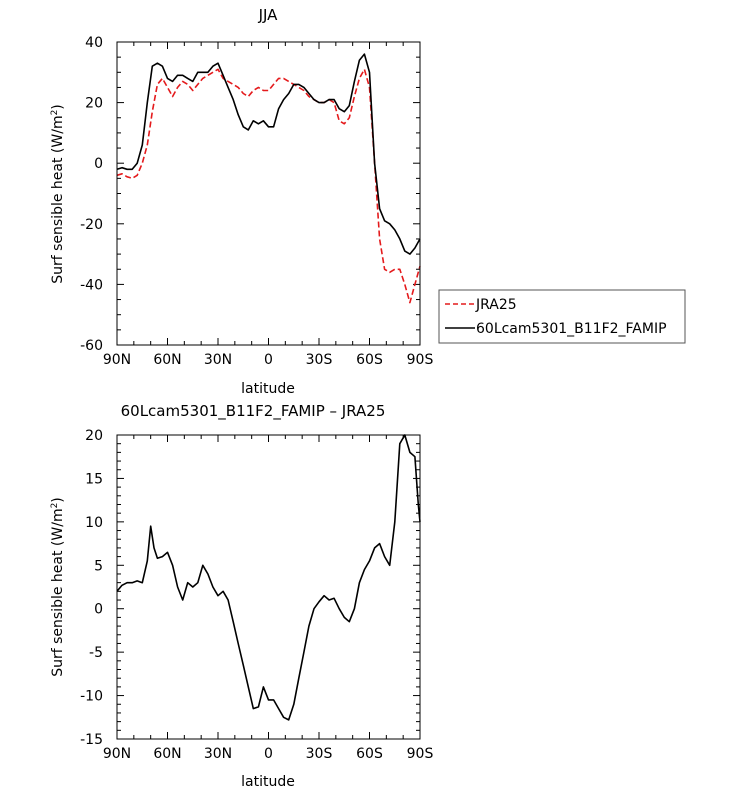 This screenshot has width=733, height=796. Describe the element at coordinates (91, 740) in the screenshot. I see `y-tick-label: -15` at that location.